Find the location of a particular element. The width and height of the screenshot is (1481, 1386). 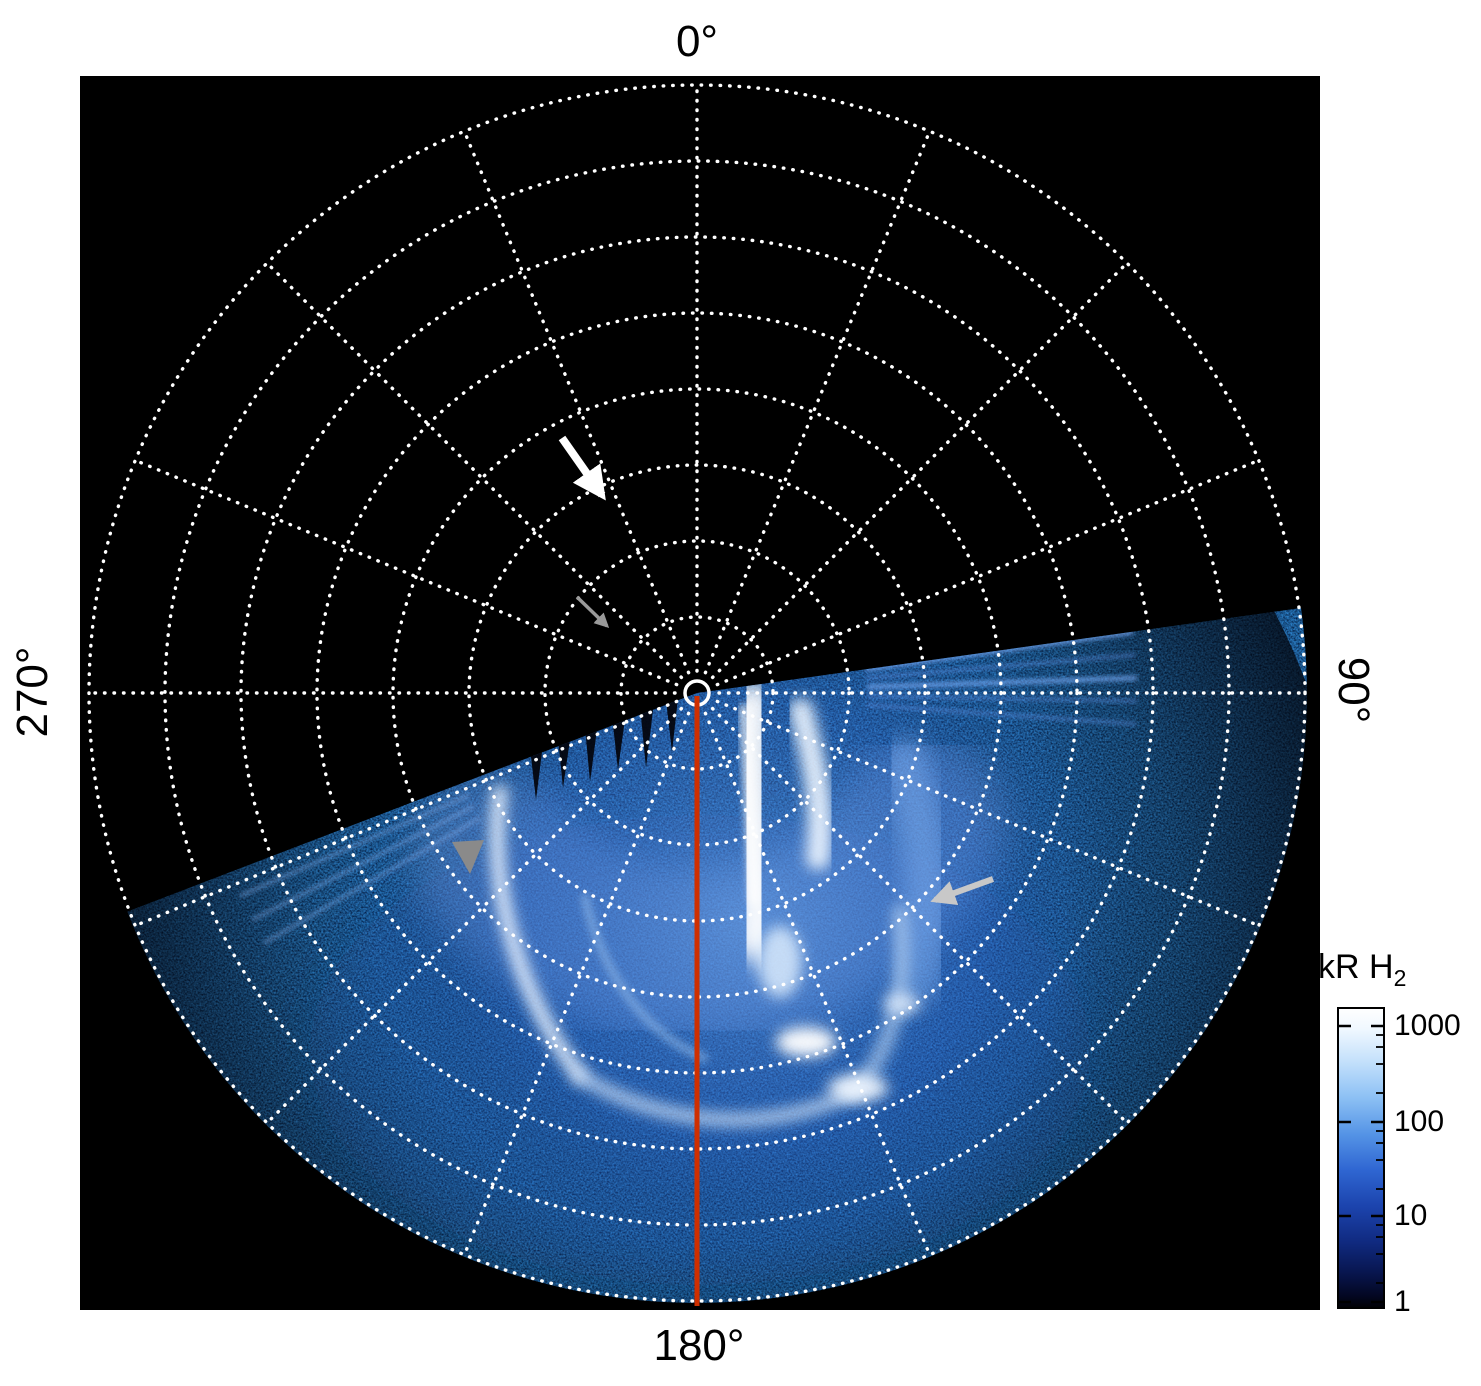

colorbar-tick-1: 1 is located at coordinates (1402, 1301).